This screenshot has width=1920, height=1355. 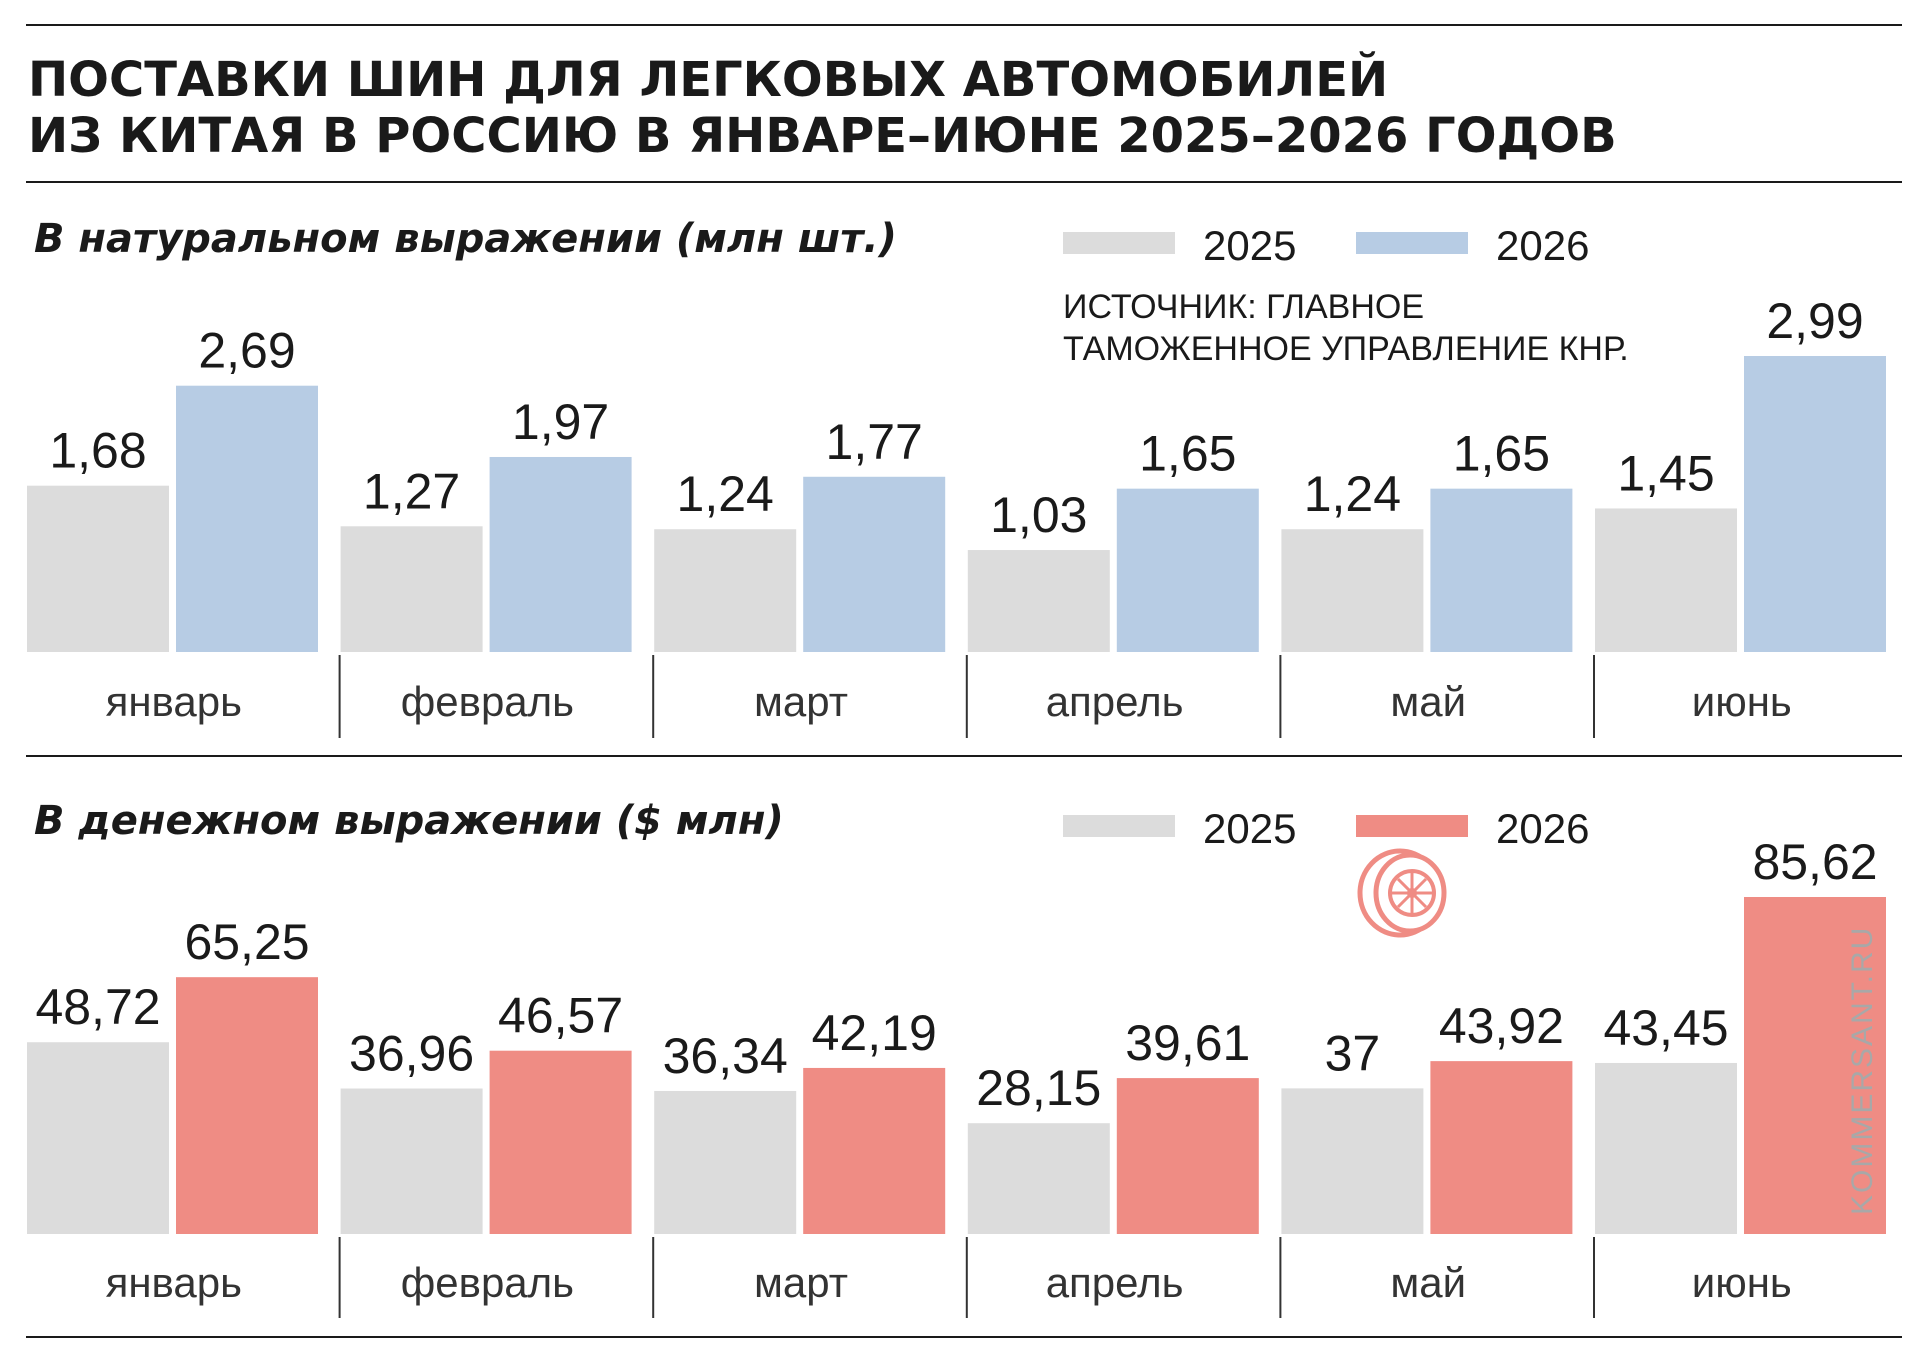 What do you see at coordinates (1243, 307) in the screenshot?
I see `source-note-line-1: ИСТОЧНИК: ГЛАВНОЕ` at bounding box center [1243, 307].